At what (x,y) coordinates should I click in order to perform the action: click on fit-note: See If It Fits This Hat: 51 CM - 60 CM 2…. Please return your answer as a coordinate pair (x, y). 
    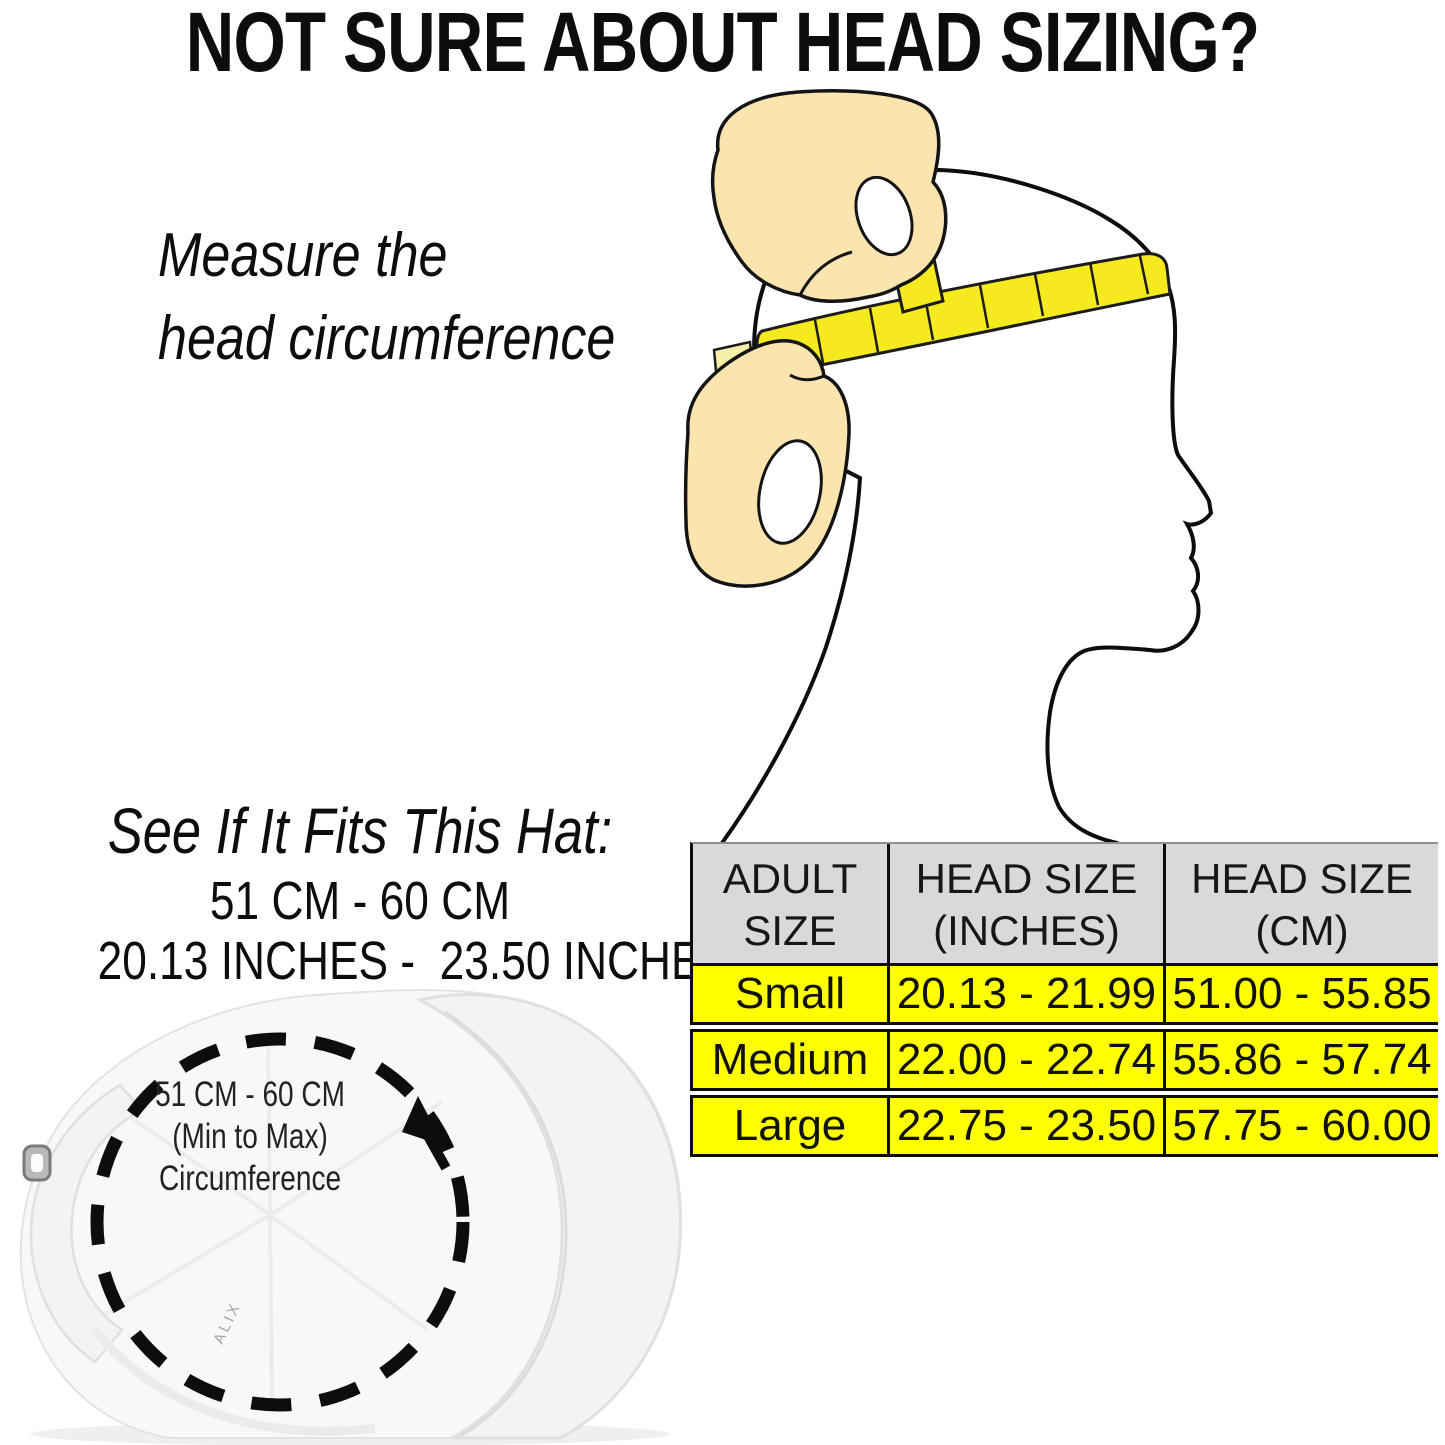
    Looking at the image, I should click on (414, 893).